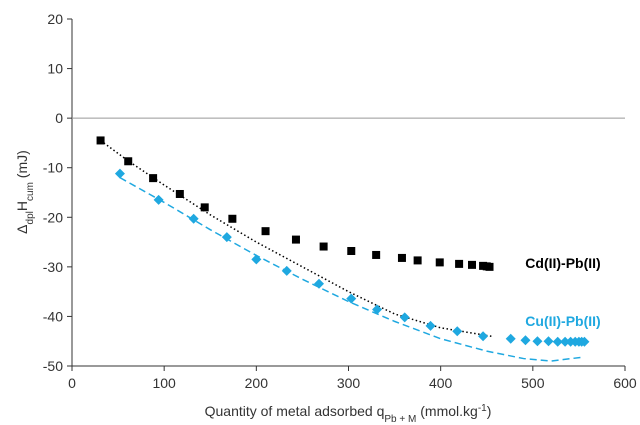  I want to click on axis-label-part: Pb + M, so click(400, 419).